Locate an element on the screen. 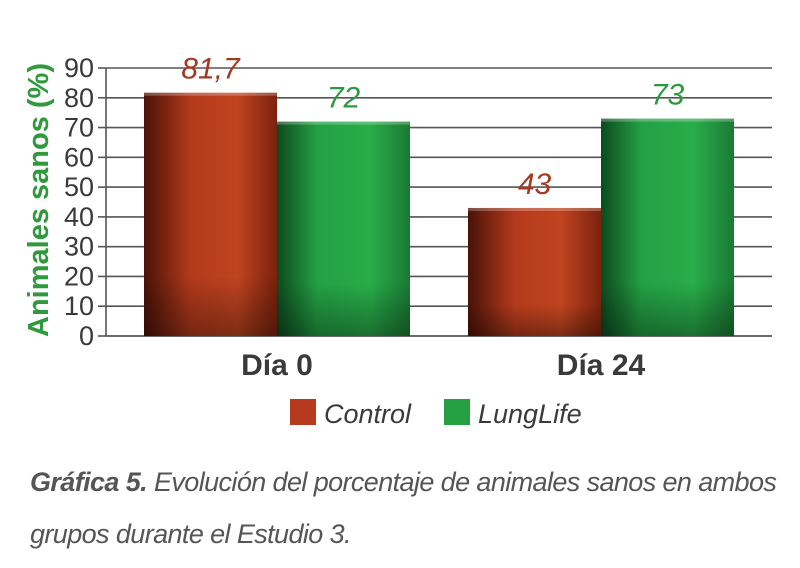 This screenshot has width=800, height=568. y-tick-label: 0 is located at coordinates (86, 336).